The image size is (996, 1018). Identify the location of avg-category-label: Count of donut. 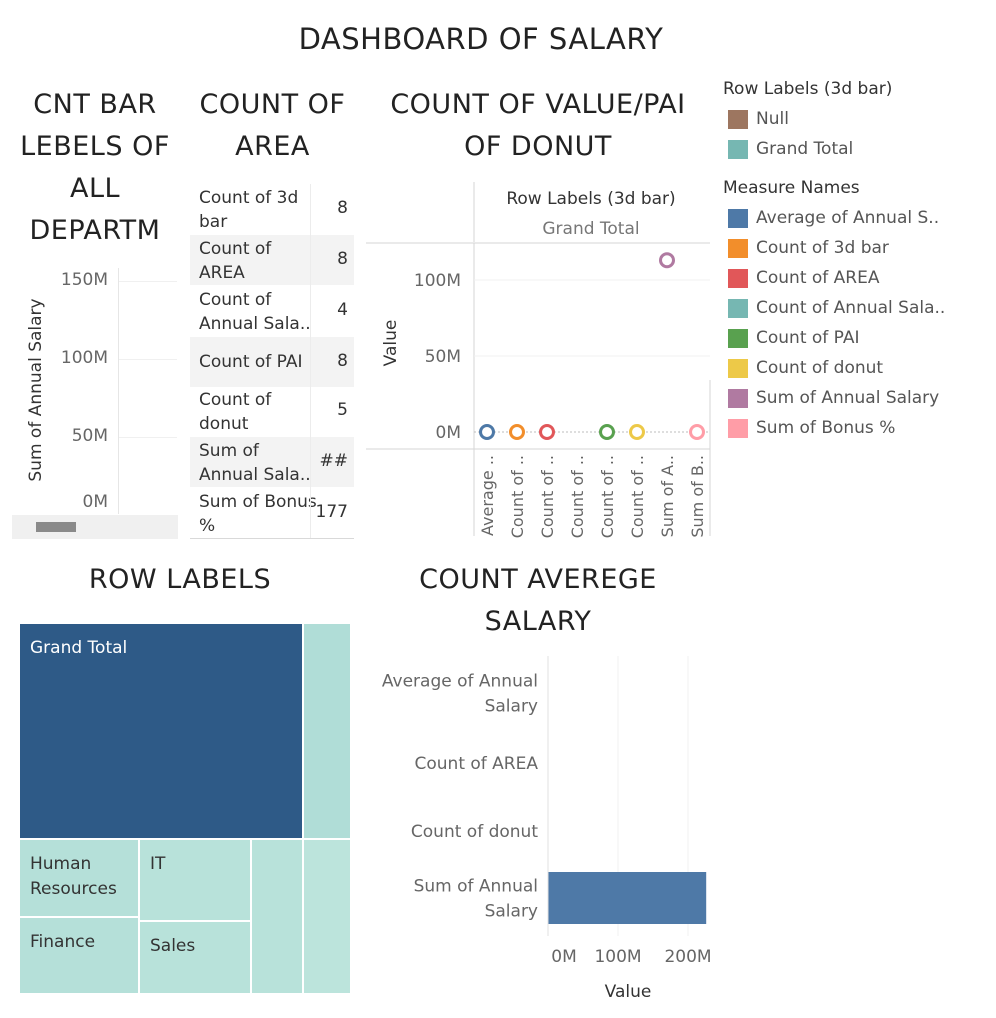
(474, 832).